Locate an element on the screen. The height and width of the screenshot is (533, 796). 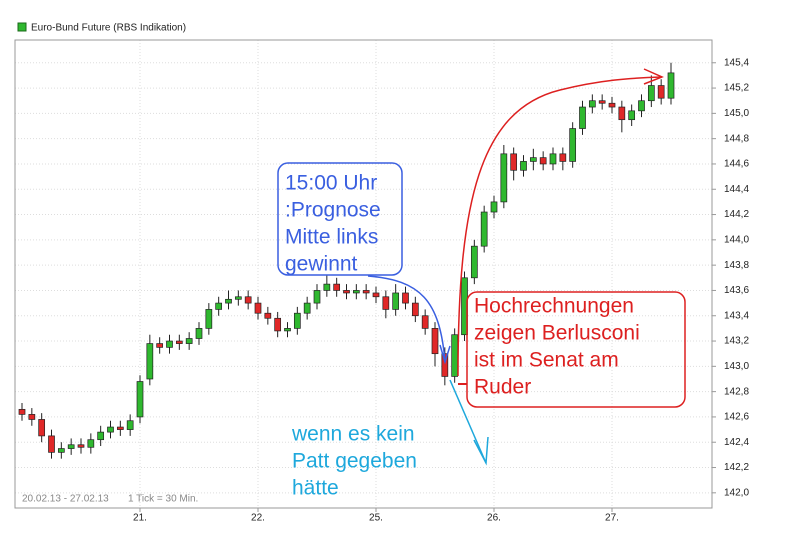
x-tick-label: 26. is located at coordinates (494, 518).